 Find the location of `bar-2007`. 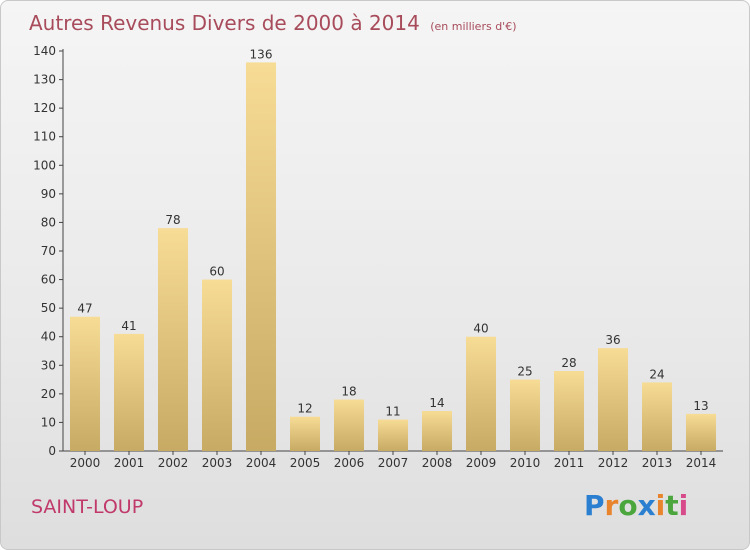

bar-2007 is located at coordinates (393, 435).